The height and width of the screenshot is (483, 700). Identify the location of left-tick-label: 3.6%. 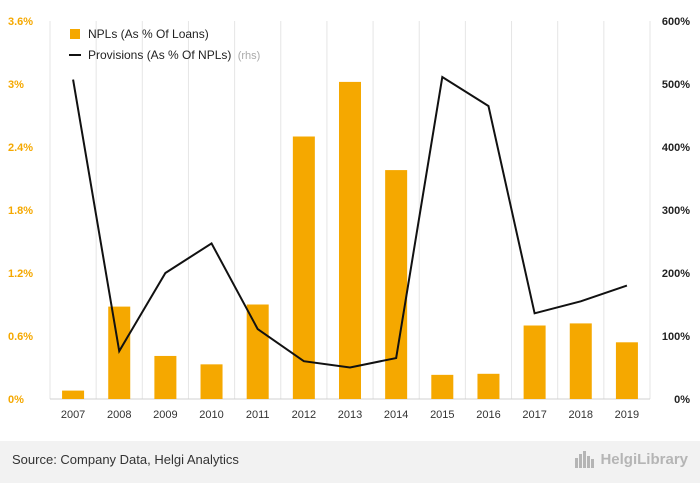
(20, 22).